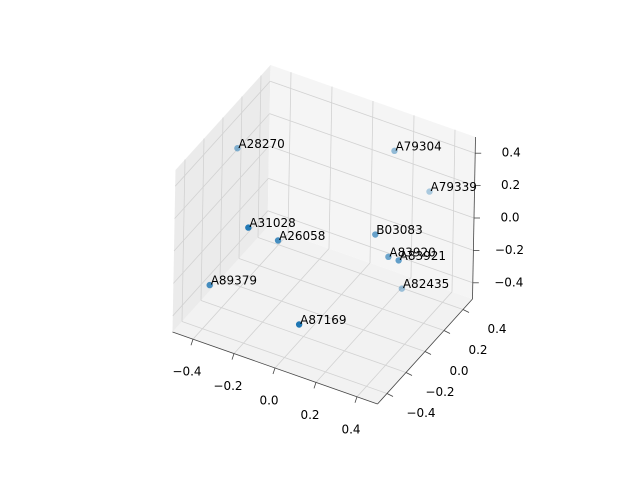  I want to click on z-axis-line, so click(474, 218).